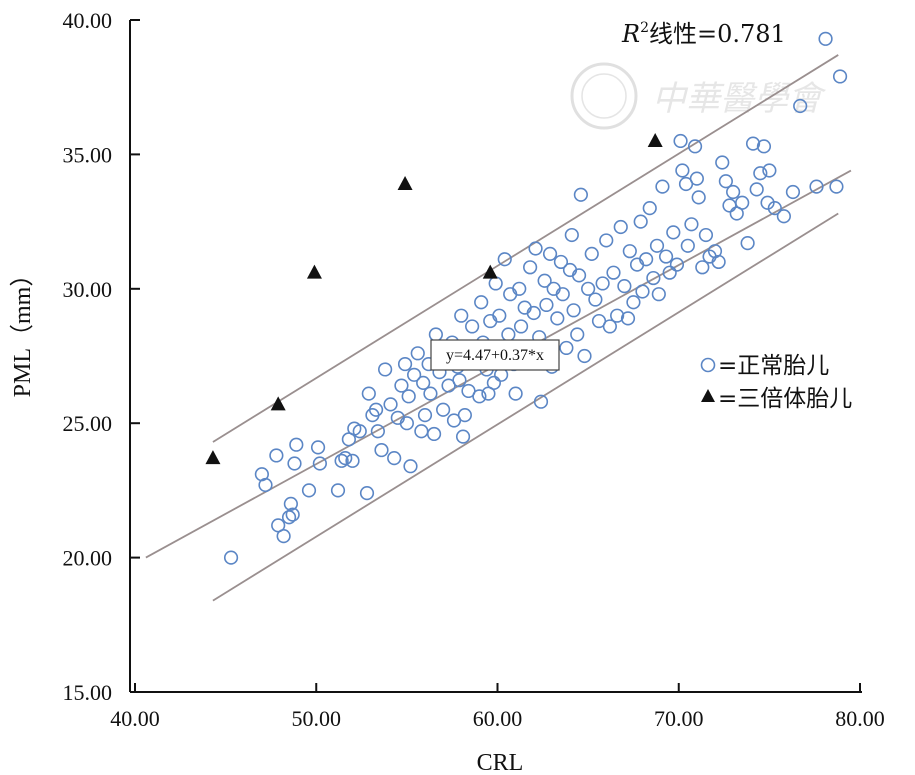  What do you see at coordinates (860, 718) in the screenshot?
I see `x-tick-label: 80.00` at bounding box center [860, 718].